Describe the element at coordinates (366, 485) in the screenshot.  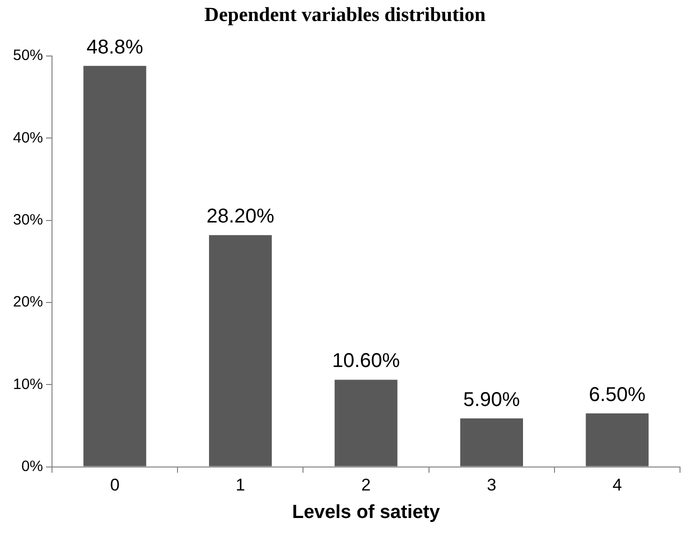
I see `x-tick-label: 2` at that location.